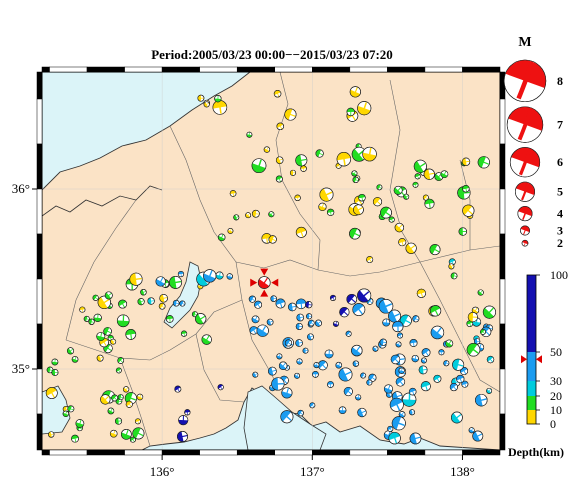 This screenshot has height=500, width=580. Describe the element at coordinates (556, 396) in the screenshot. I see `depth-tick-label: 20` at that location.